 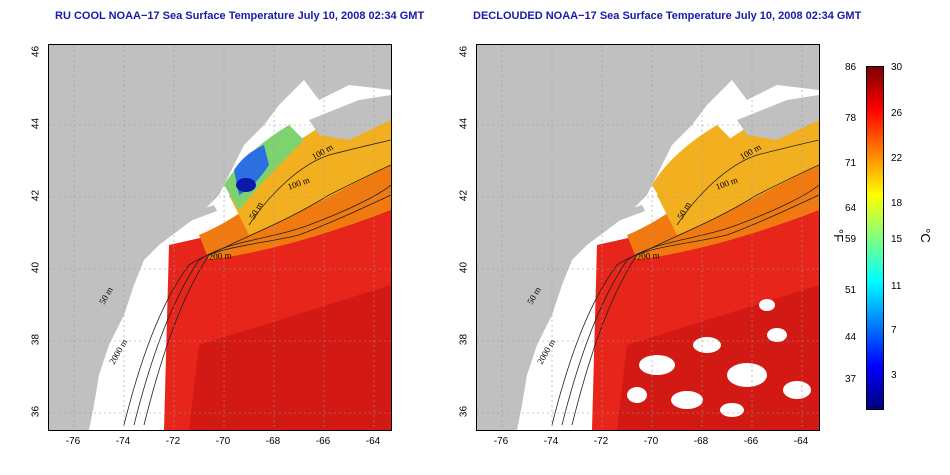 What do you see at coordinates (621, 216) in the screenshot?
I see `right-long-island` at bounding box center [621, 216].